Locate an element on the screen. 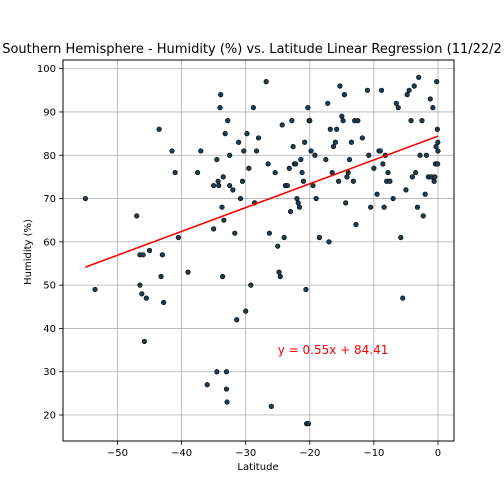 The height and width of the screenshot is (504, 504). x-tick-label: 0 is located at coordinates (438, 453).